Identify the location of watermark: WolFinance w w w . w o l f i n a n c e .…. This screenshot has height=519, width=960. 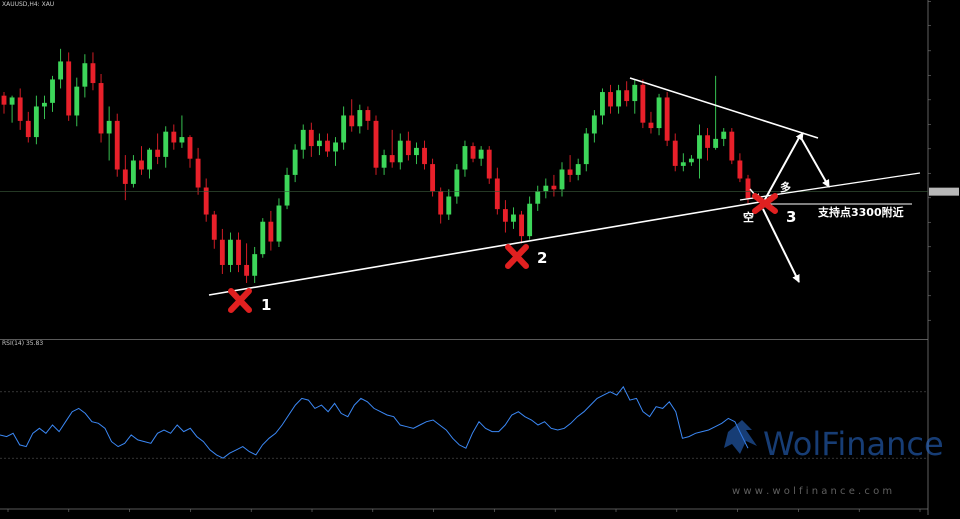
(834, 458).